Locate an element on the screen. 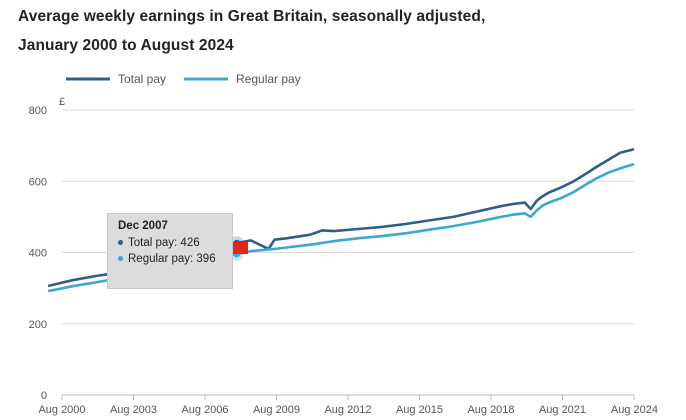  y-tick-label-400: 400 is located at coordinates (38, 254).